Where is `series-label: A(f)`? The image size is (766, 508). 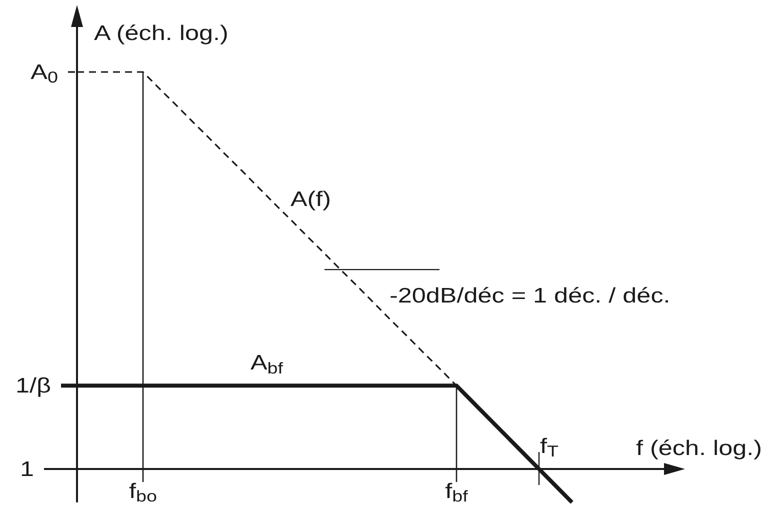 series-label: A(f) is located at coordinates (311, 198).